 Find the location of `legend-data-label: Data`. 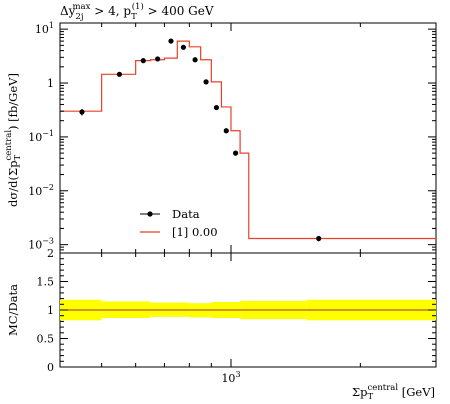

legend-data-label: Data is located at coordinates (186, 214).